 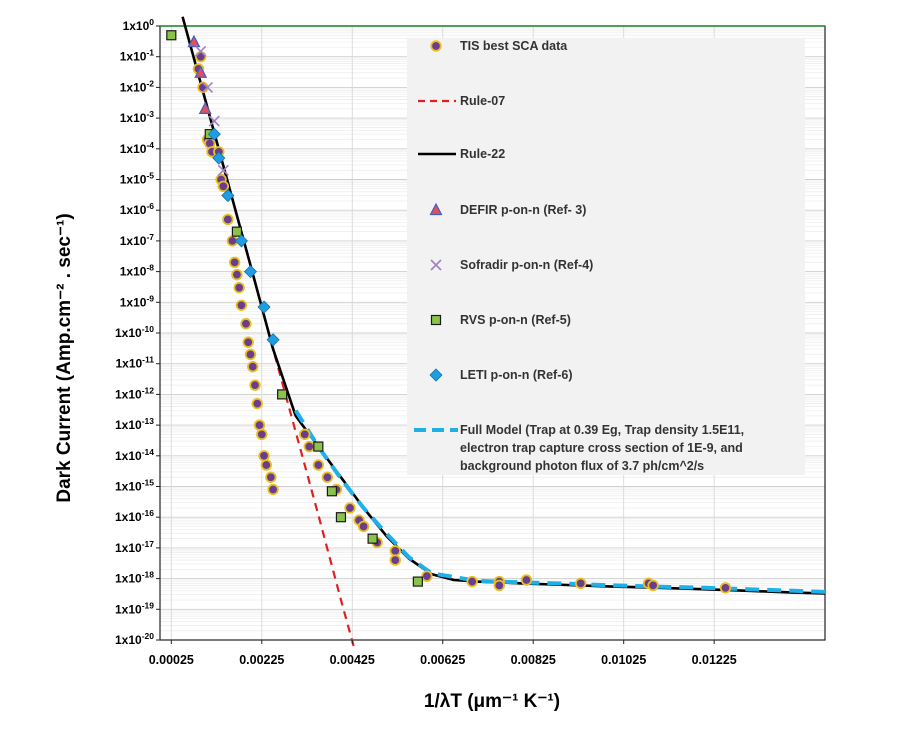 I want to click on x-tick-label: 0.00025, so click(x=171, y=660).